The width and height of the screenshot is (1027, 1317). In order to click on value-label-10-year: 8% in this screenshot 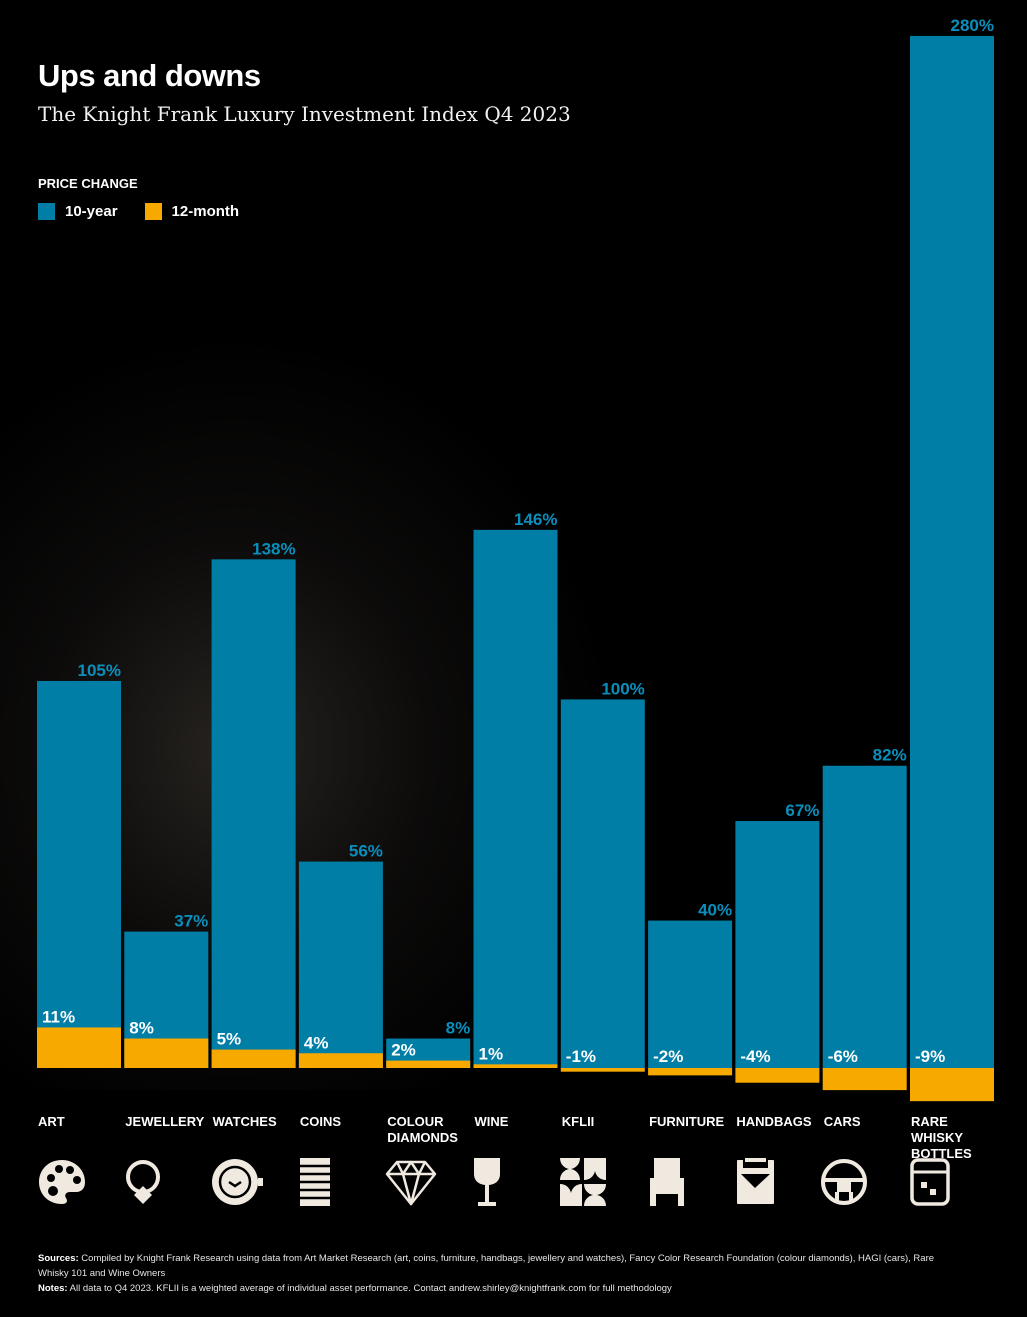, I will do `click(458, 1028)`.